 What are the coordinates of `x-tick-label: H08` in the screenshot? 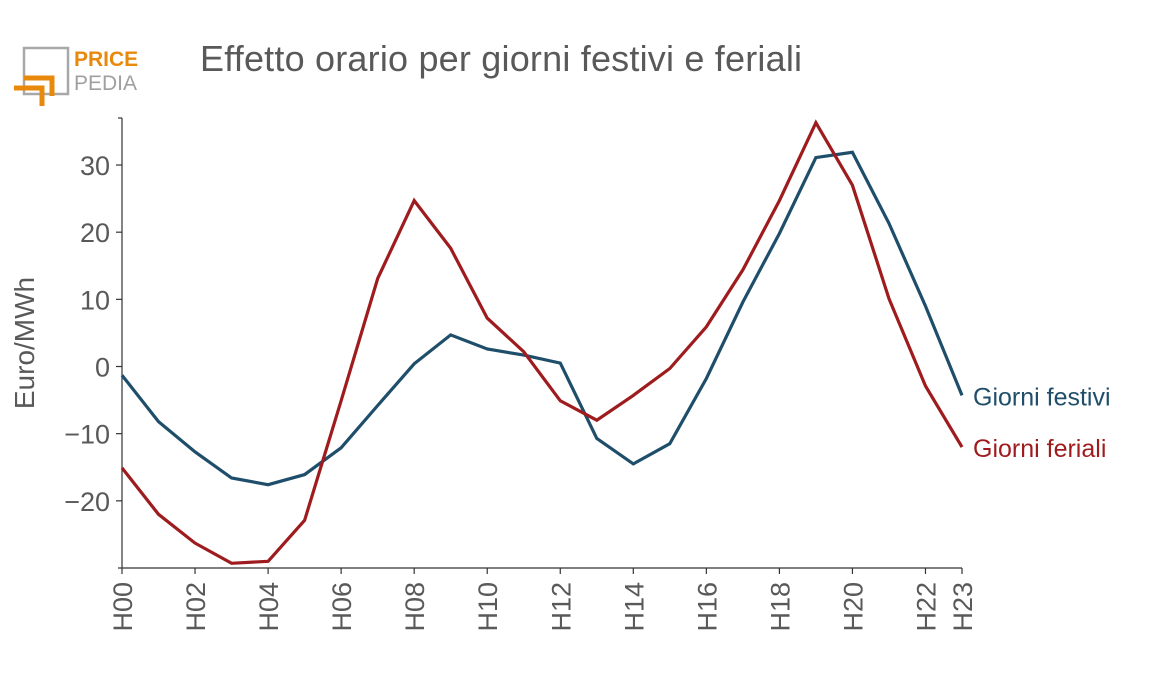 It's located at (415, 607).